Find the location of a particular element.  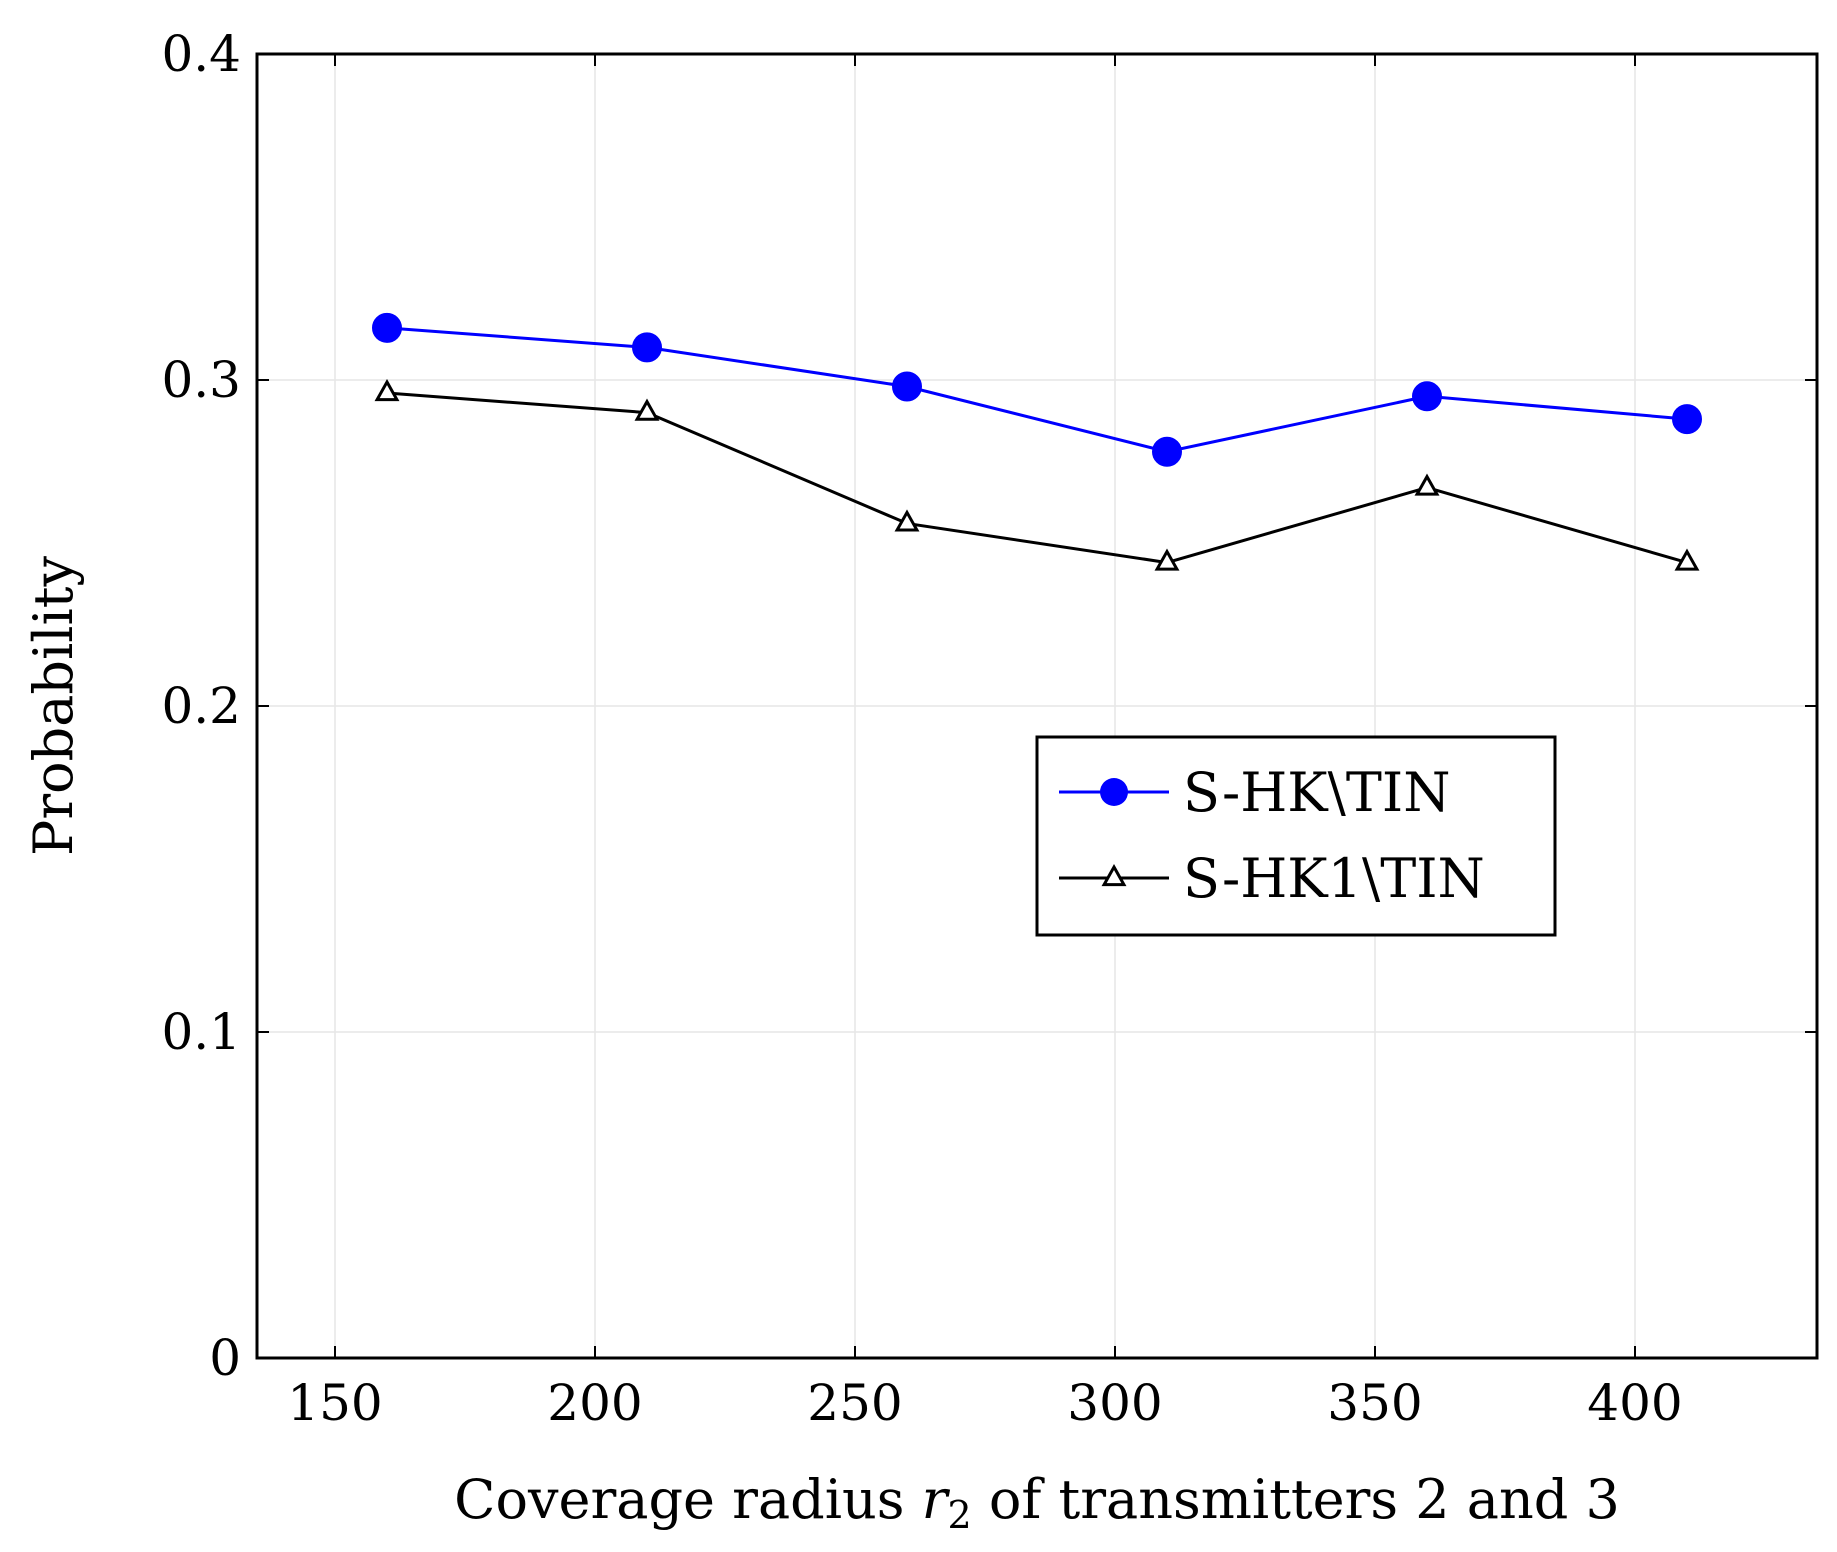

x-tick-label: 150 is located at coordinates (334, 1403).